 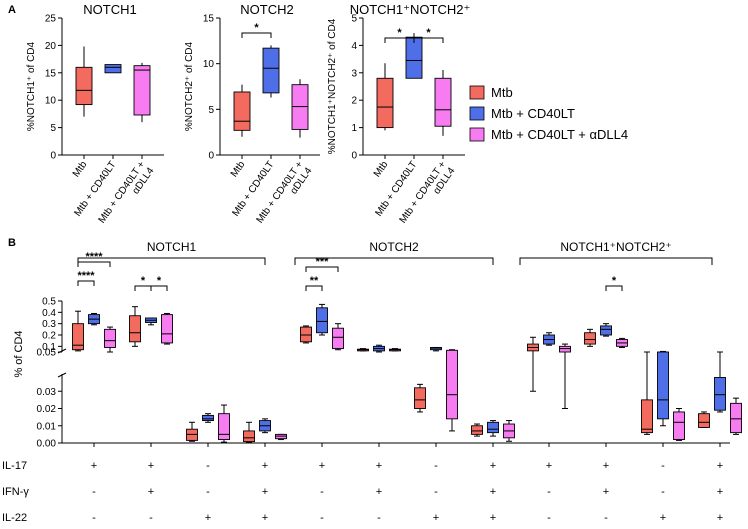 What do you see at coordinates (62, 375) in the screenshot?
I see `axis-break-mark` at bounding box center [62, 375].